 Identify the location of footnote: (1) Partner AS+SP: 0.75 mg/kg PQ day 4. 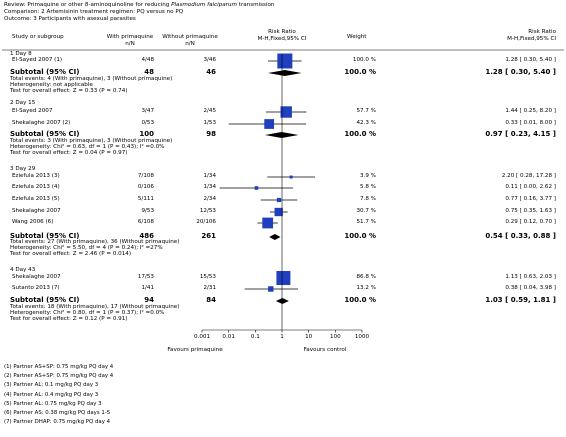
(59, 367).